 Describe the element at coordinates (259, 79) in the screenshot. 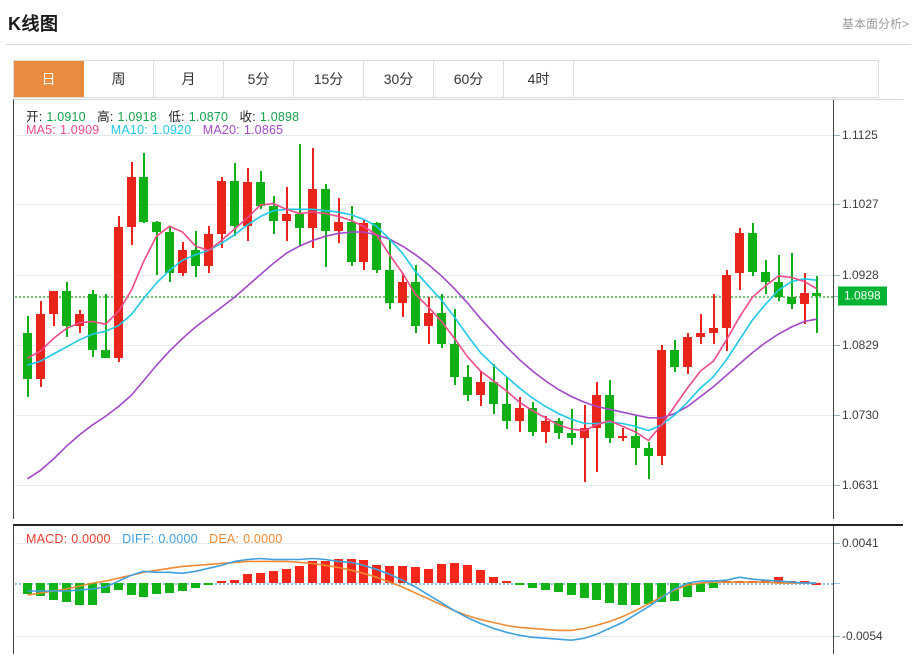

I see `tab-3: 5分` at that location.